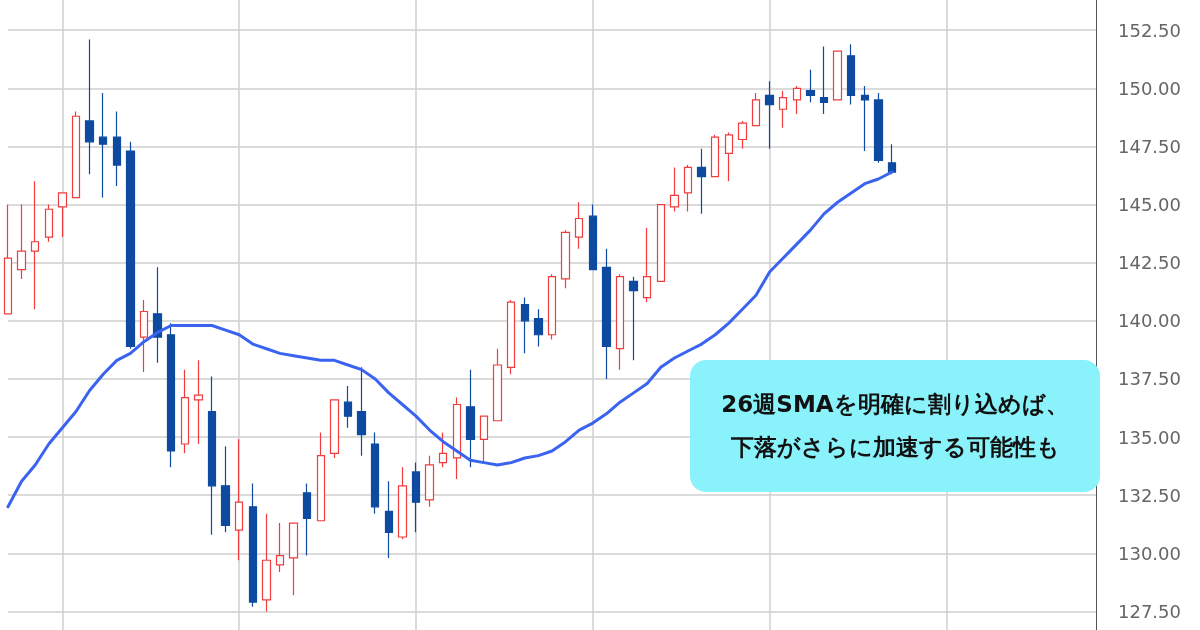  I want to click on annotation: 下落がさらに加速する可能性も, so click(895, 447).